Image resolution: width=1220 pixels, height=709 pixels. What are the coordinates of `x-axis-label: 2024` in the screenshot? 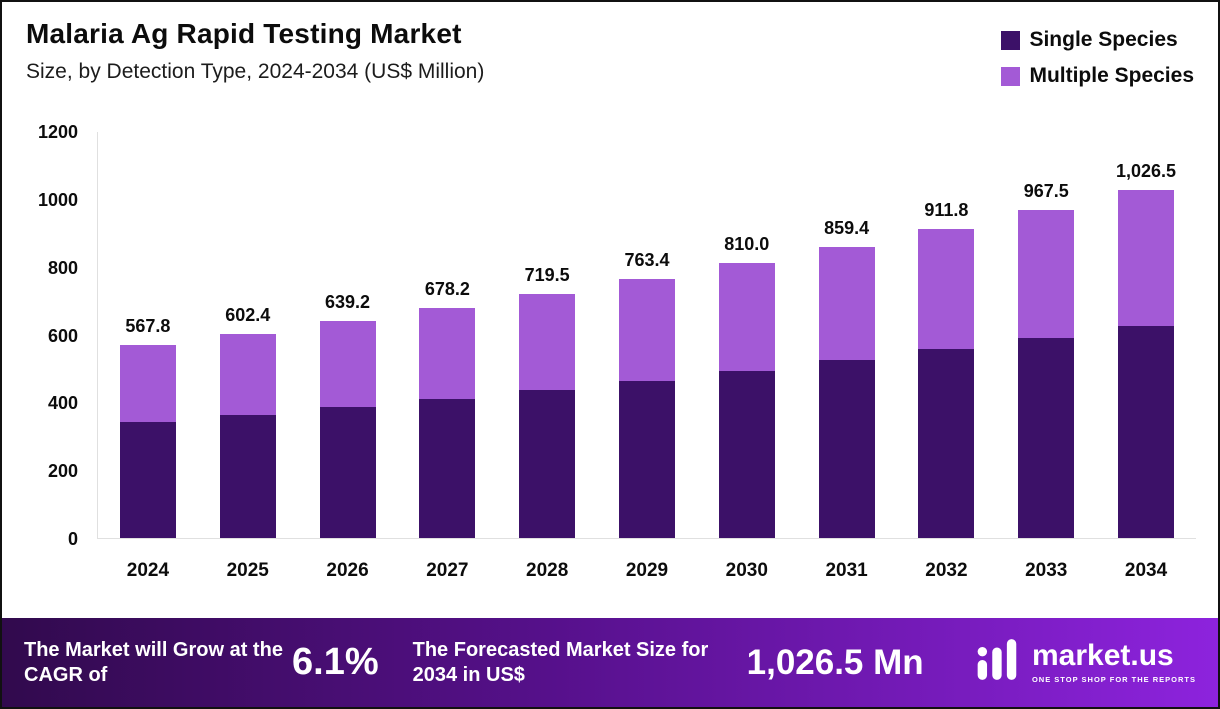 It's located at (148, 570).